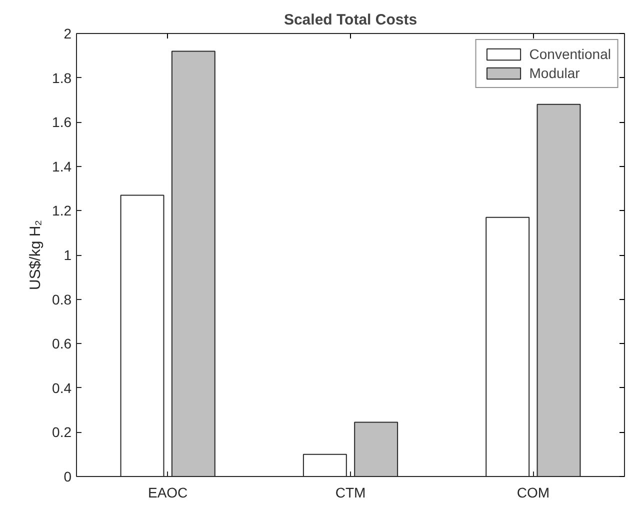 This screenshot has height=523, width=639. What do you see at coordinates (62, 166) in the screenshot?
I see `y-tick-label: 1.4` at bounding box center [62, 166].